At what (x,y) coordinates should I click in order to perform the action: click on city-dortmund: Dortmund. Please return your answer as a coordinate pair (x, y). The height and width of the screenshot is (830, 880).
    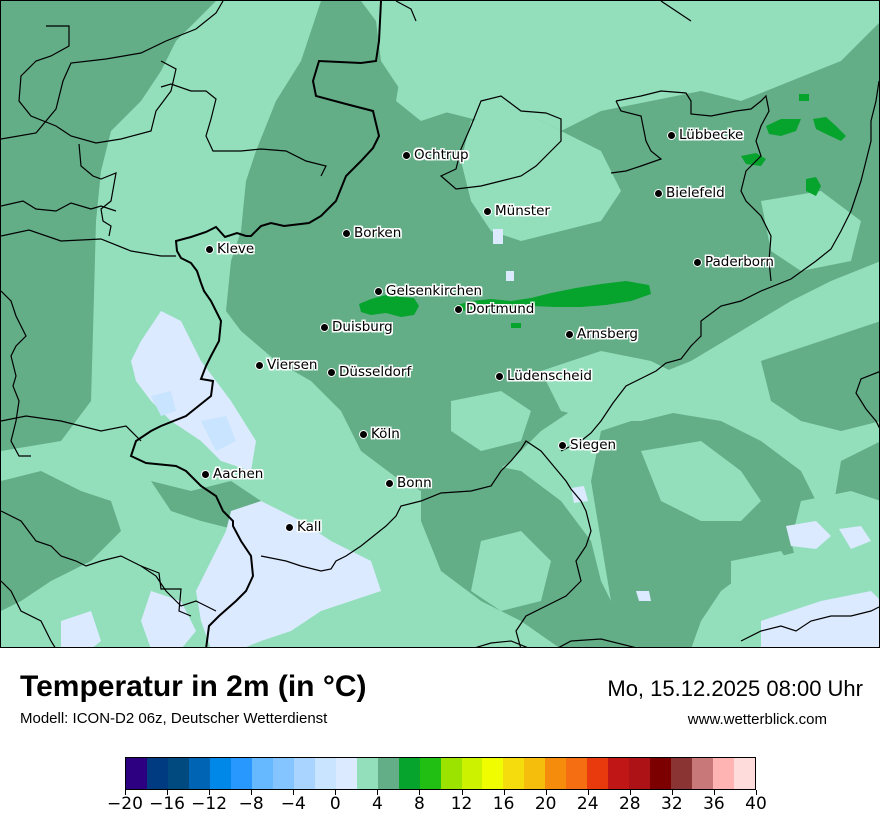
    Looking at the image, I should click on (494, 309).